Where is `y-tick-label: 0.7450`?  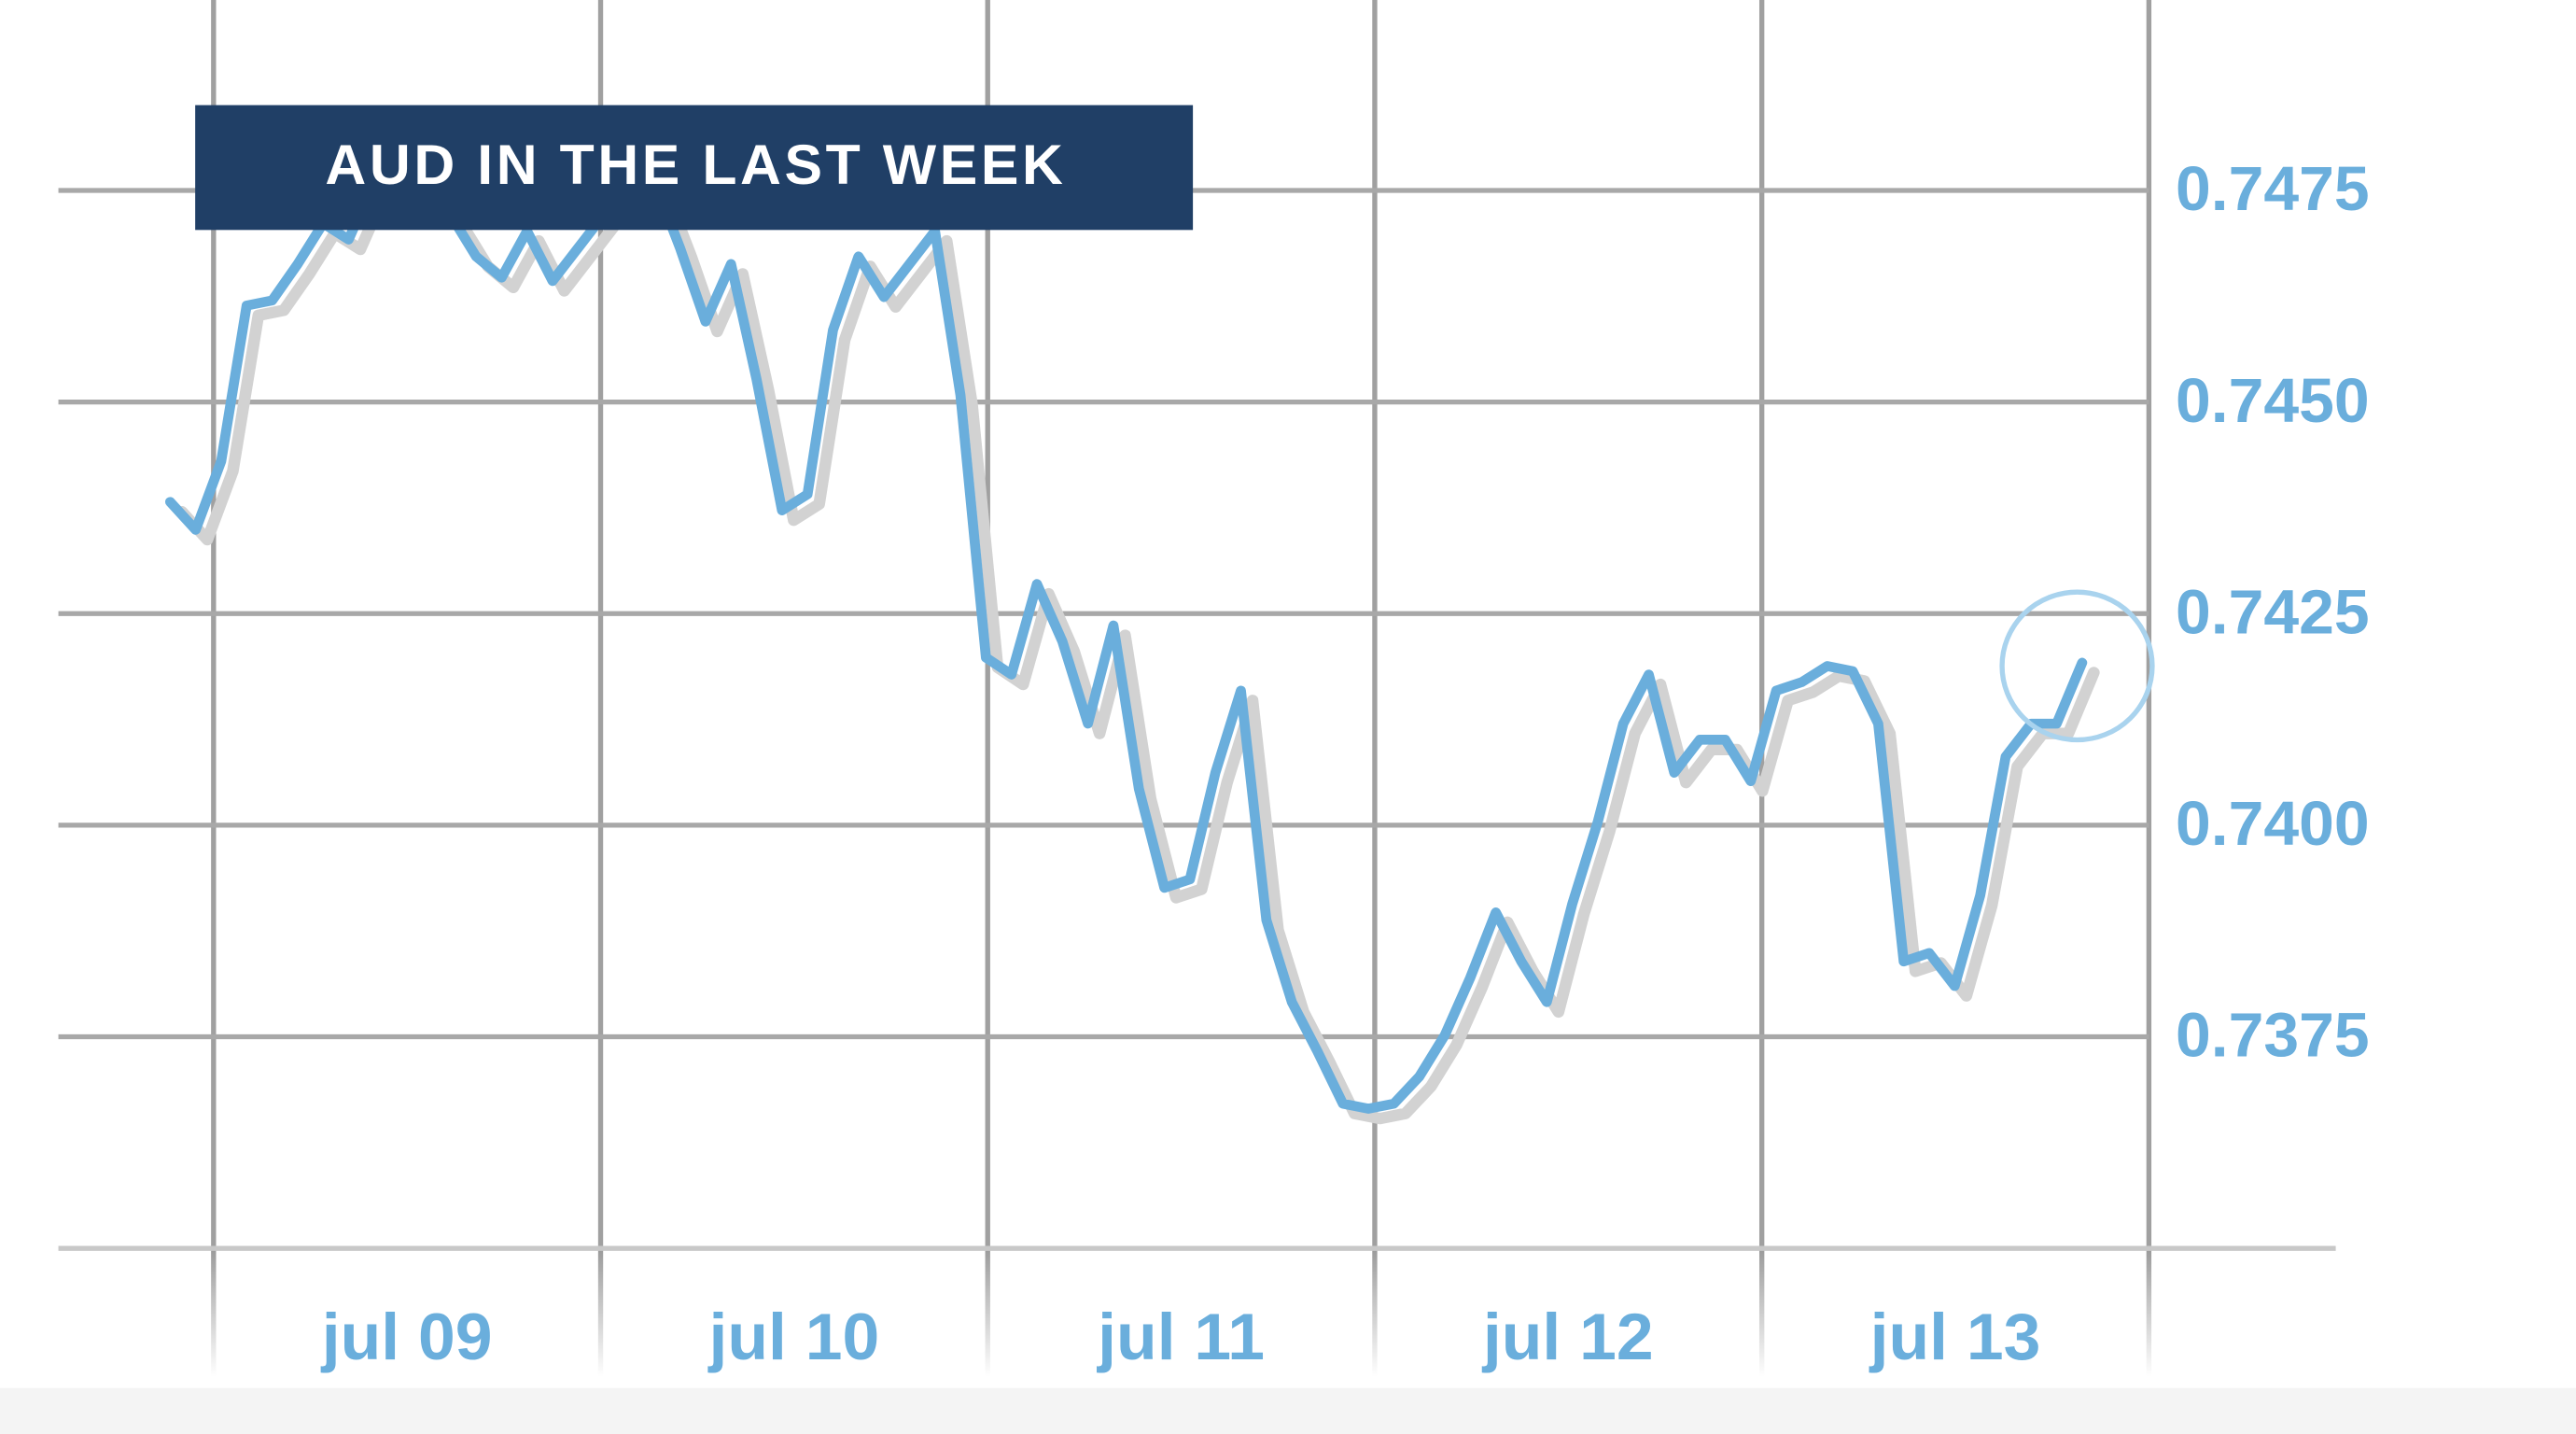
y-tick-label: 0.7450 is located at coordinates (2273, 400).